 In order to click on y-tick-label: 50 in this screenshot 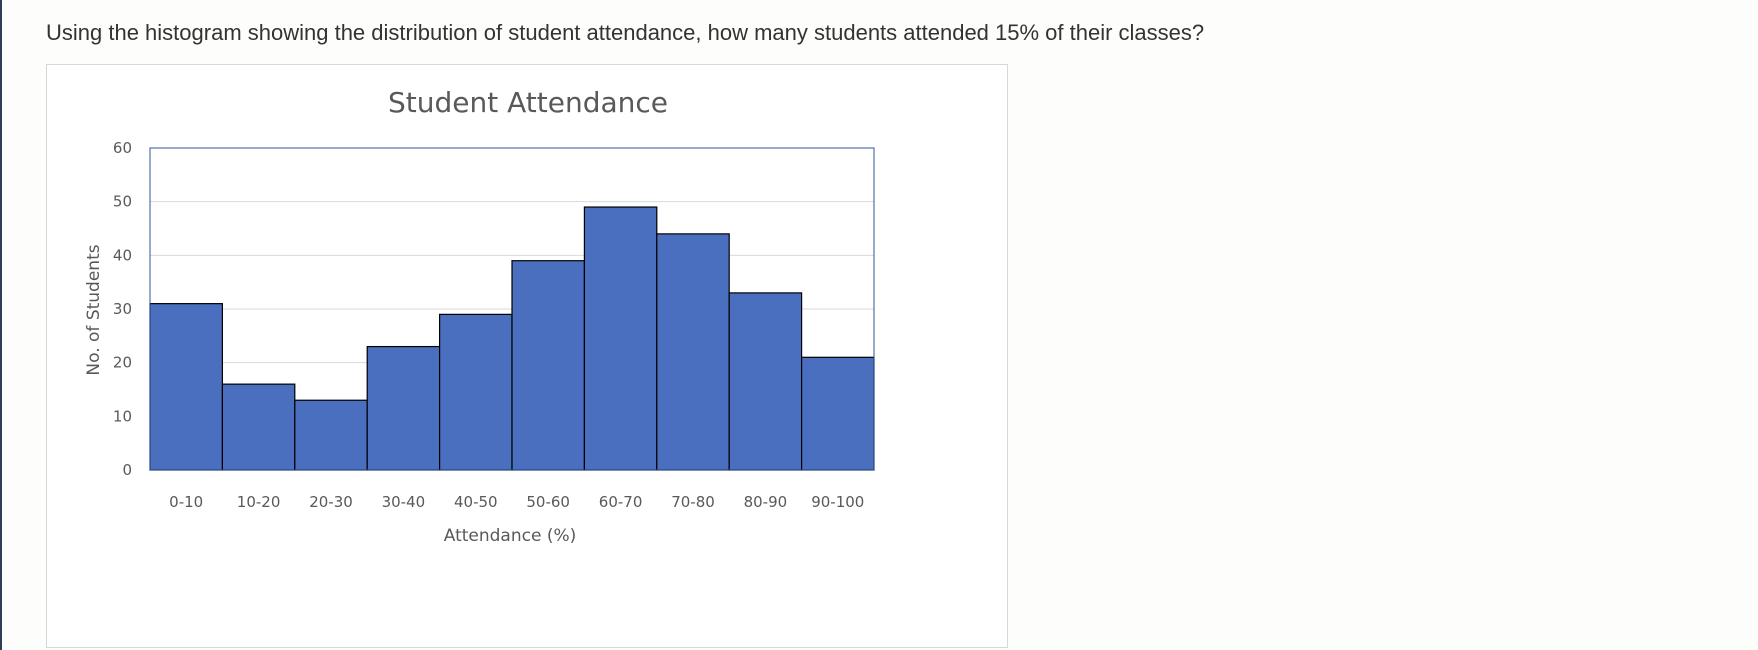, I will do `click(122, 202)`.